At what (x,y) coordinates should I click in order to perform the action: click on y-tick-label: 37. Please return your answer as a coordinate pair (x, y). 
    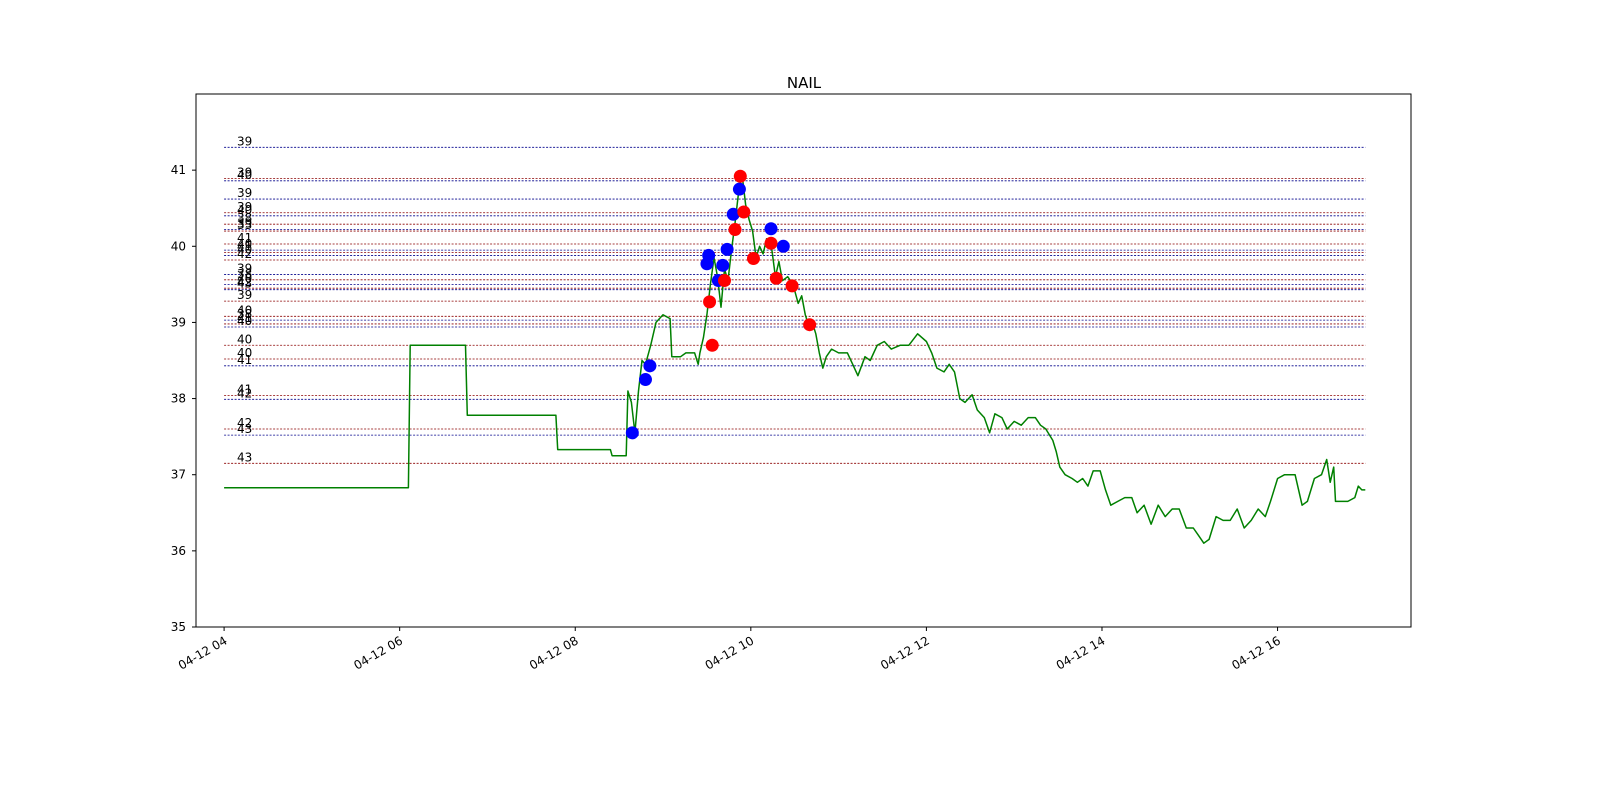
    Looking at the image, I should click on (178, 475).